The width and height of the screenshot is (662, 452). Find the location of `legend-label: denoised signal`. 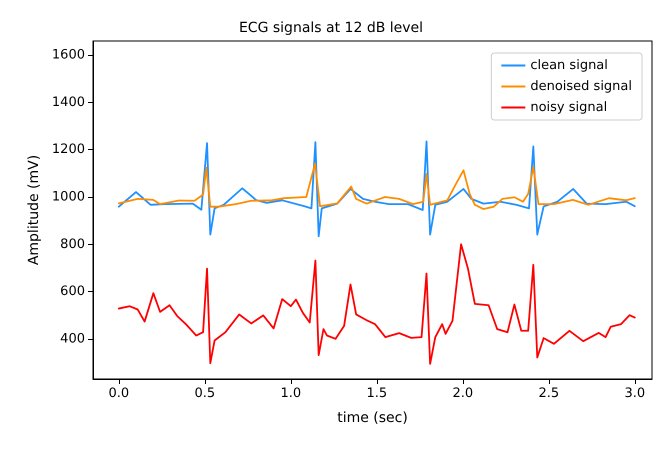

legend-label: denoised signal is located at coordinates (581, 86).